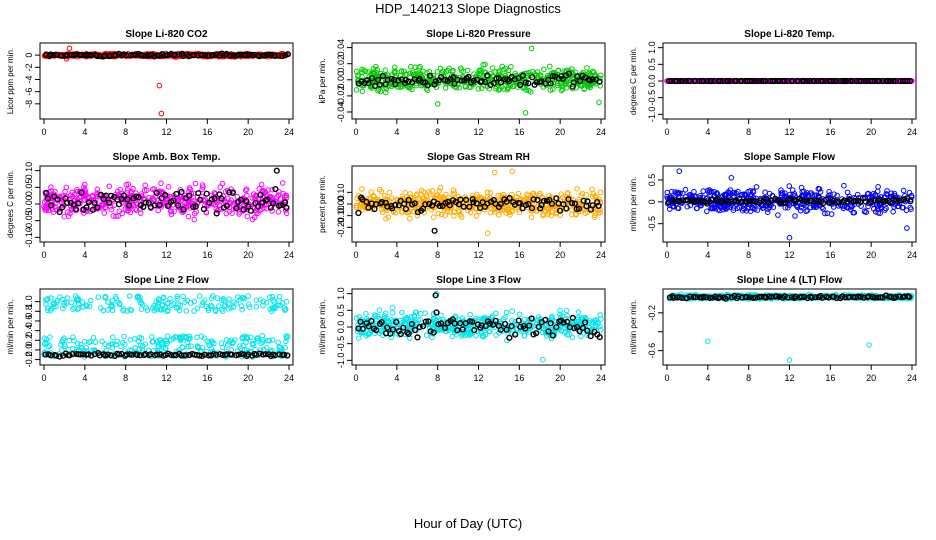  I want to click on y-axis-label: degrees C per min., so click(633, 81).